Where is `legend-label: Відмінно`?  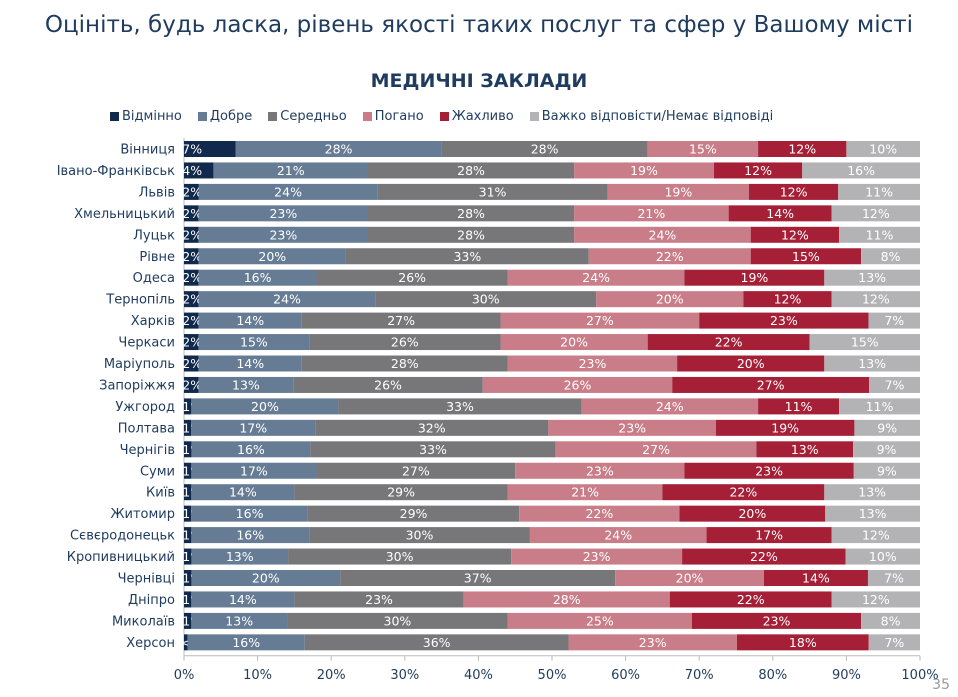
legend-label: Відмінно is located at coordinates (152, 116).